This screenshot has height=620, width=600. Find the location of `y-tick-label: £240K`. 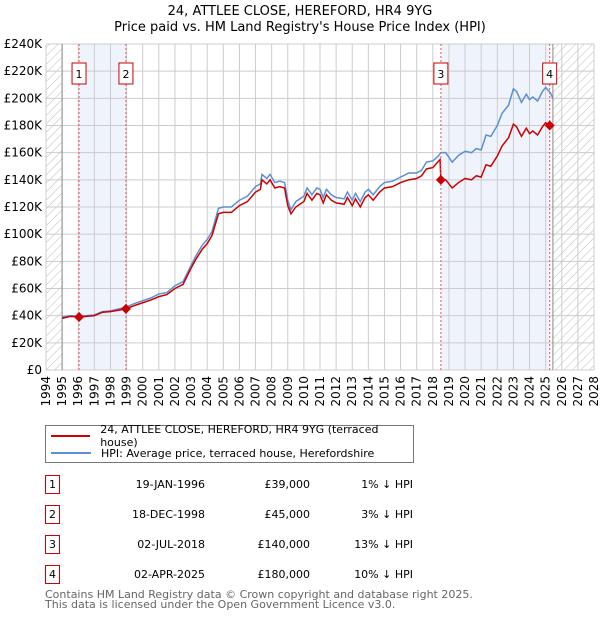

y-tick-label: £240K is located at coordinates (24, 44).